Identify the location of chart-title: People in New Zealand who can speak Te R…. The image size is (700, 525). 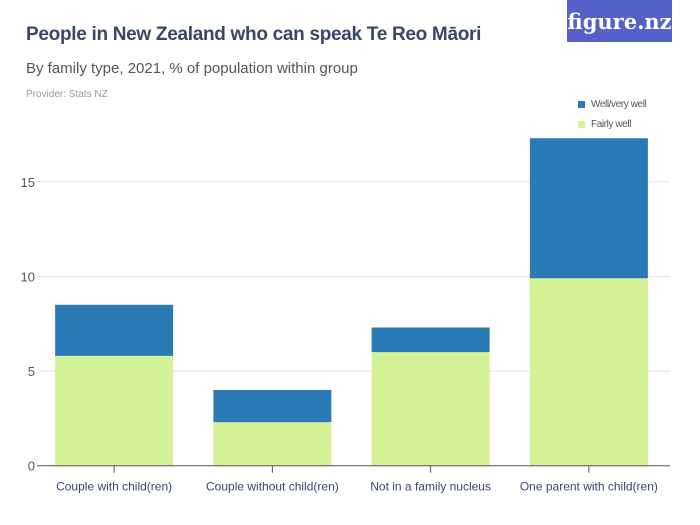
(254, 34).